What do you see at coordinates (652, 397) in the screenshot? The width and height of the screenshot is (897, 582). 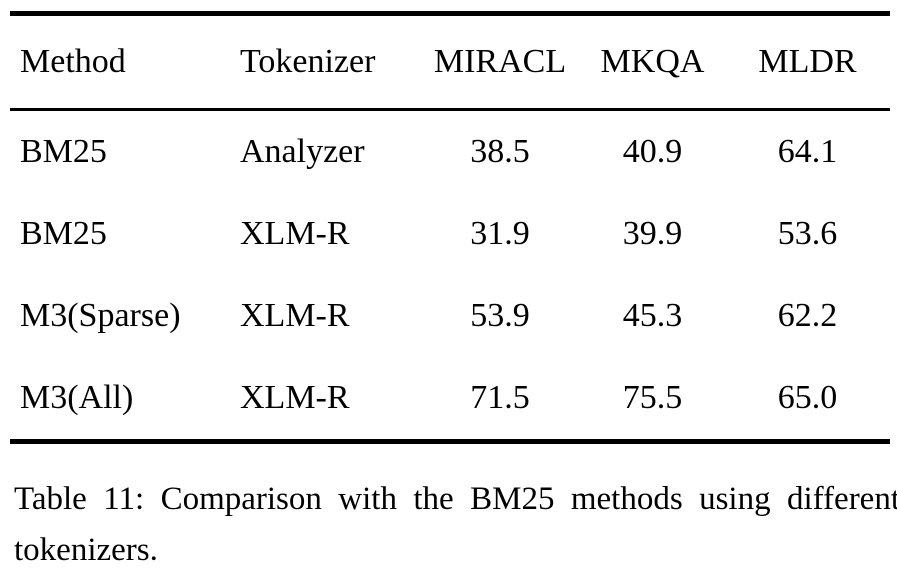 I see `cell-mkqa: 75.5` at bounding box center [652, 397].